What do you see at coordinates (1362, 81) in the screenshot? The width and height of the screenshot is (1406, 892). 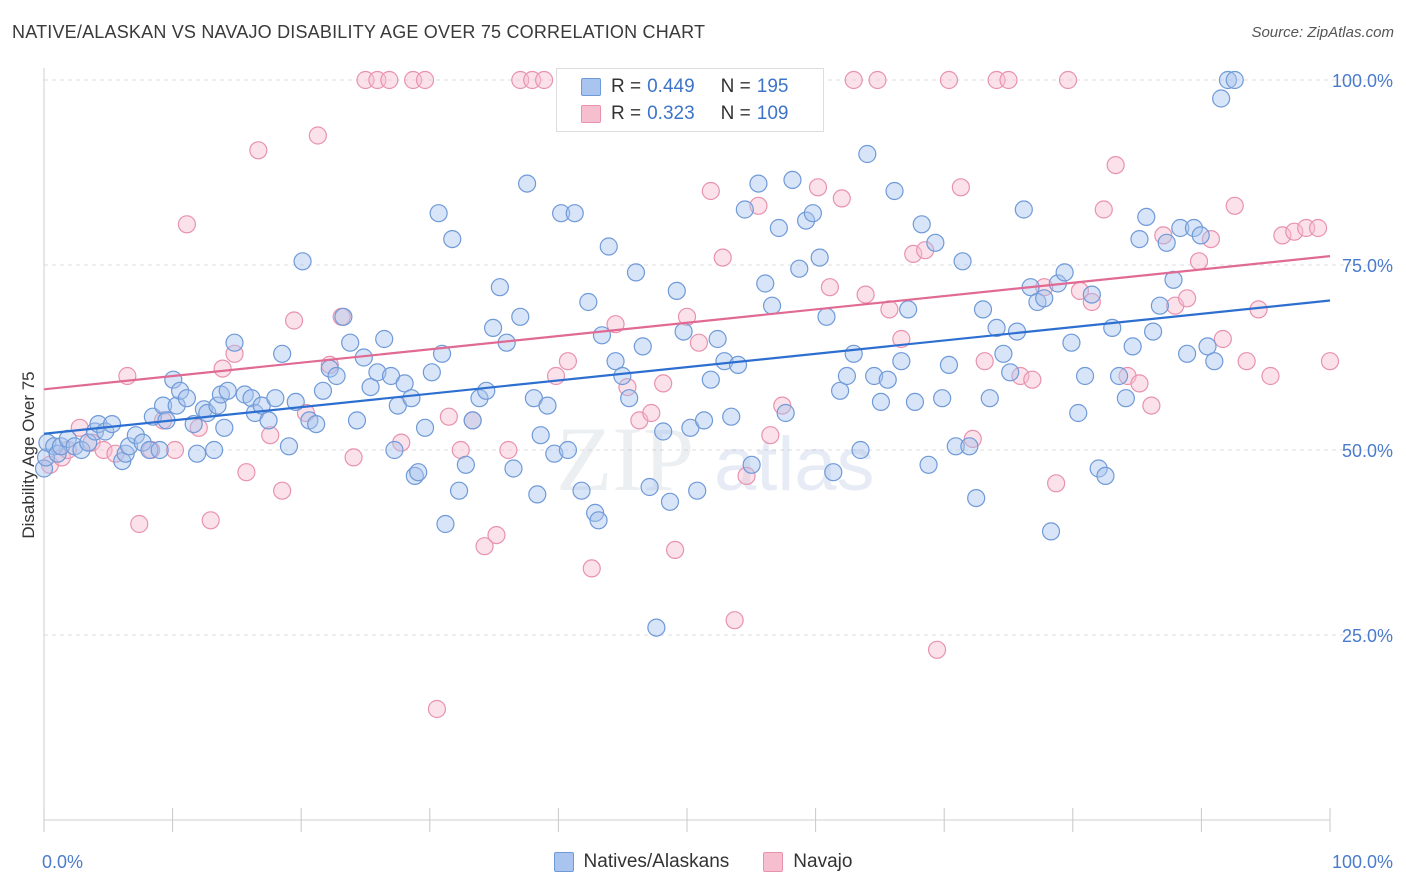 I see `y-tick-label: 100.0%` at bounding box center [1362, 81].